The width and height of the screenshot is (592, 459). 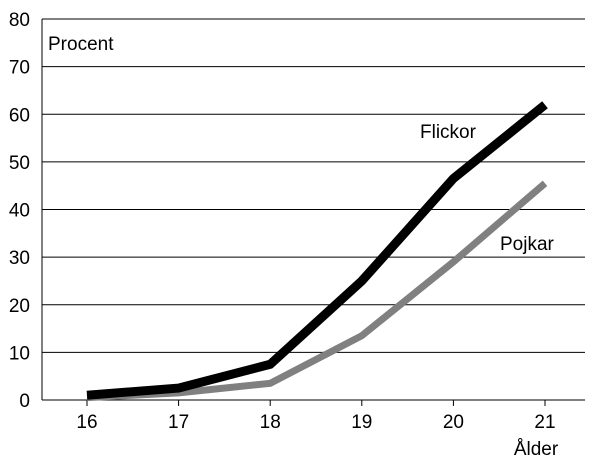 I want to click on x-axis: 16 17 18 19 20 21, so click(x=316, y=416).